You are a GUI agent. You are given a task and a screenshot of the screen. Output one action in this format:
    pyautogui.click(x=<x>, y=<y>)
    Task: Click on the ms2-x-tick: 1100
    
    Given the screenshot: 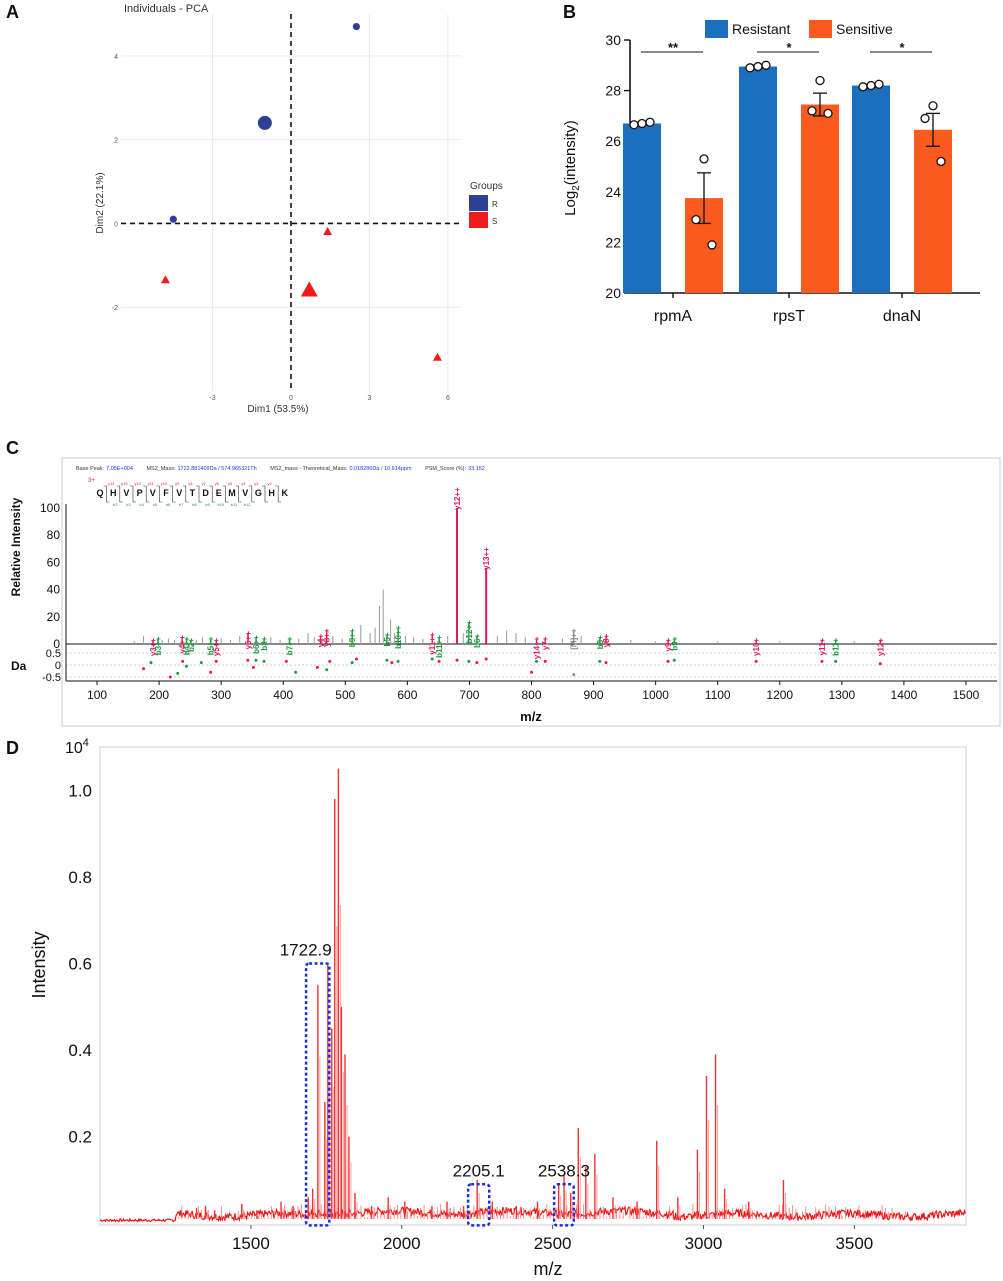 What is the action you would take?
    pyautogui.click(x=718, y=695)
    